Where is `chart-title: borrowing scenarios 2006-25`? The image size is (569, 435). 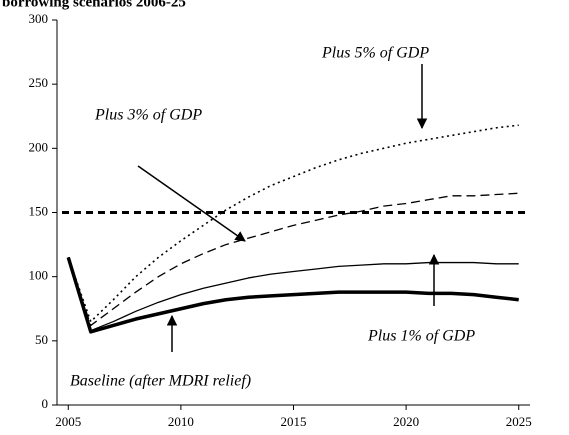 chart-title: borrowing scenarios 2006-25 is located at coordinates (94, 5).